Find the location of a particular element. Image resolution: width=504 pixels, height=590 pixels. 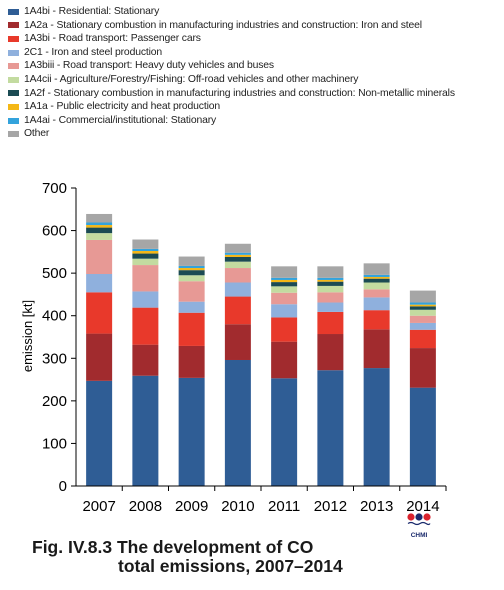

logo-text: CHMI is located at coordinates (419, 535).